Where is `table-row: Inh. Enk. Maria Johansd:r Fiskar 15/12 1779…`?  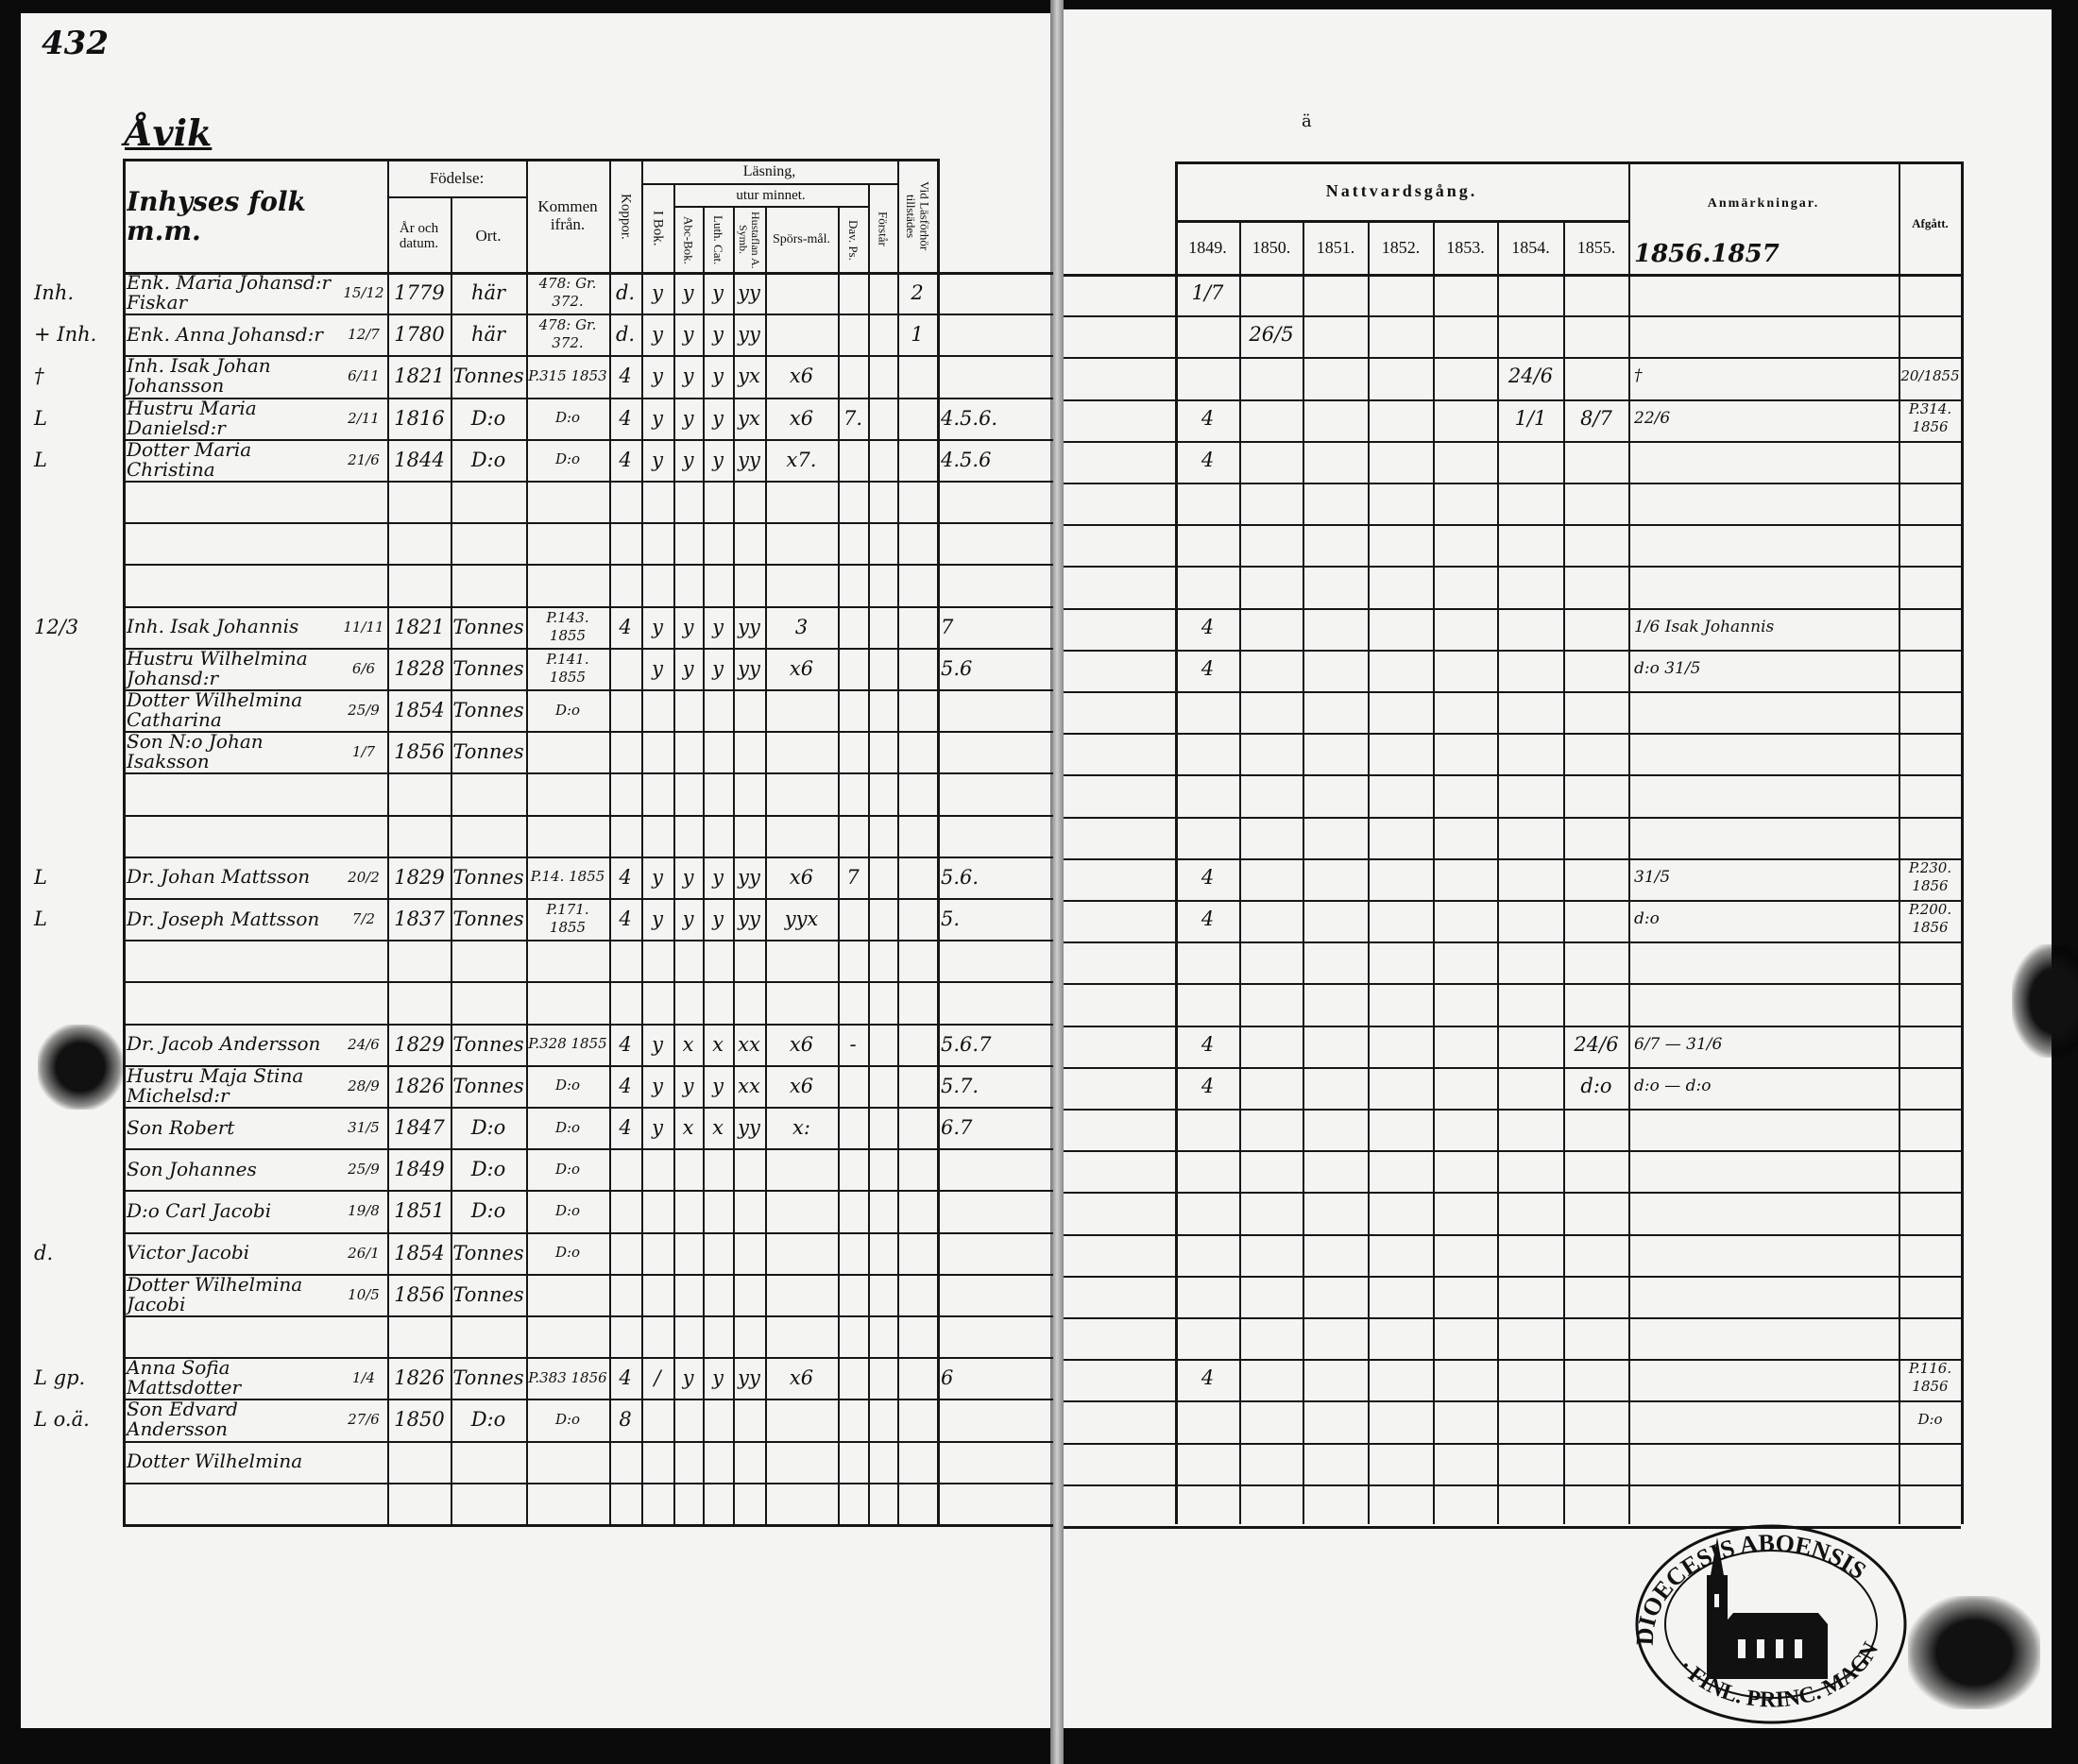 table-row: Inh. Enk. Maria Johansd:r Fiskar 15/12 1779… is located at coordinates (997, 293).